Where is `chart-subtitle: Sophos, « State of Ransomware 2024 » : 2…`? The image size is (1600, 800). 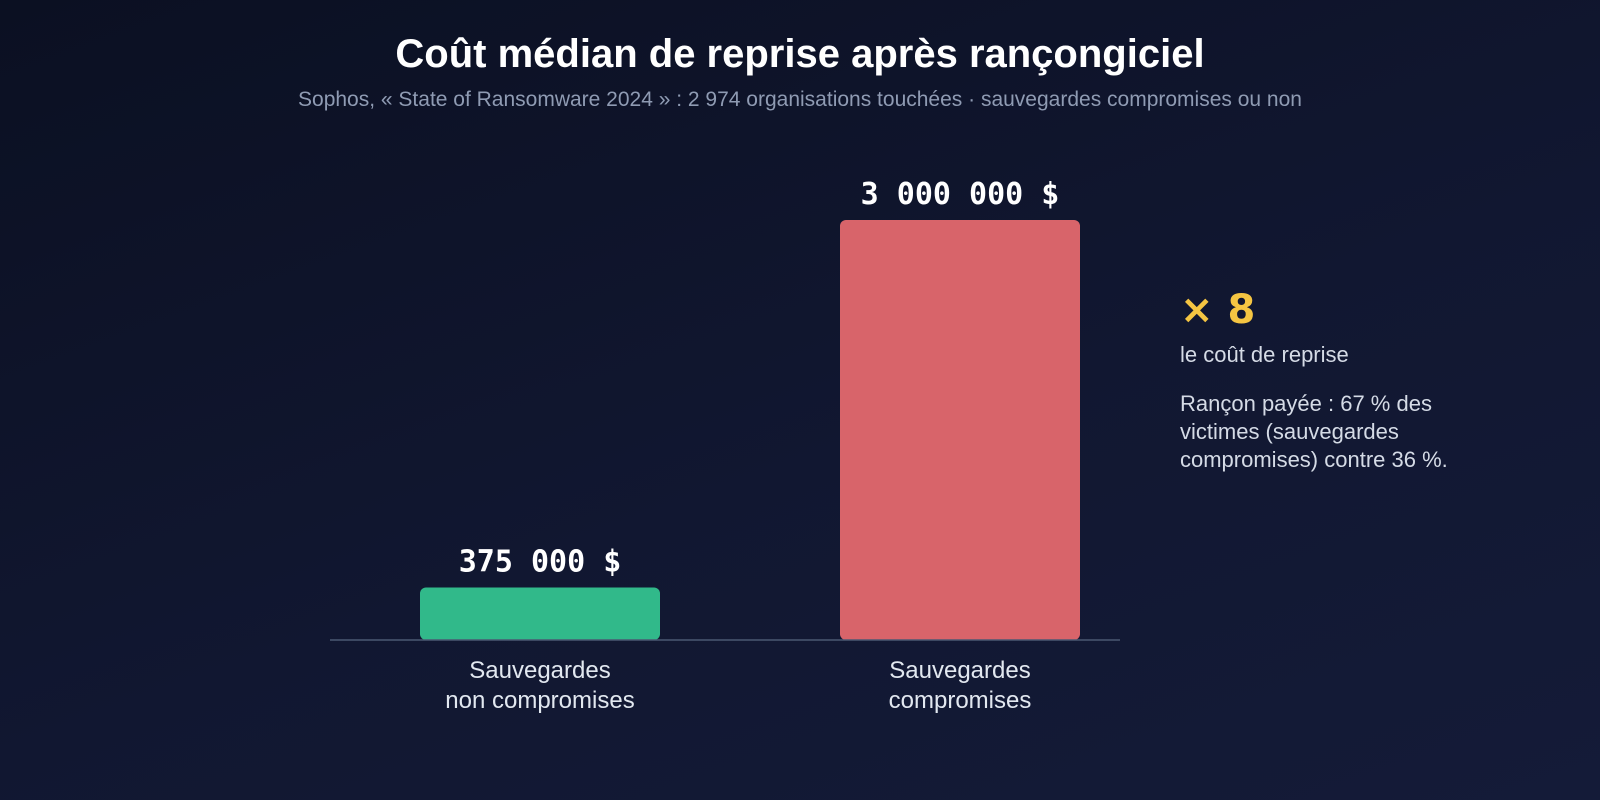
chart-subtitle: Sophos, « State of Ransomware 2024 » : 2… is located at coordinates (800, 99).